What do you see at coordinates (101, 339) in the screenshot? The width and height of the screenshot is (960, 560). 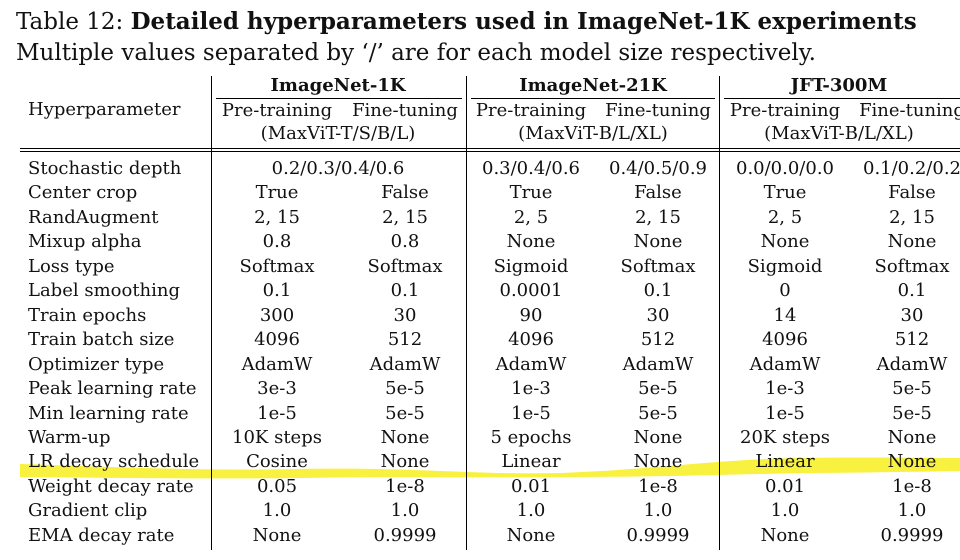 I see `row-label: Train batch size` at bounding box center [101, 339].